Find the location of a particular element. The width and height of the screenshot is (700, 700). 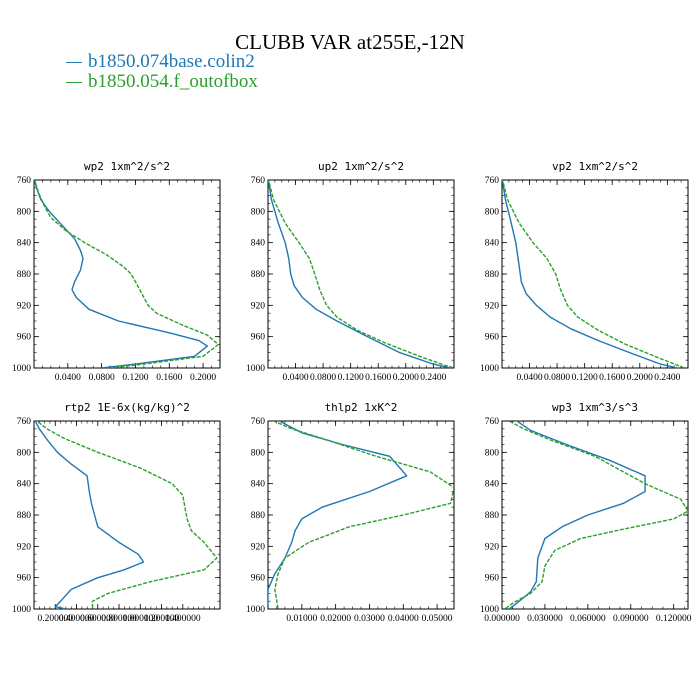

x-tick-label: 1.000000 is located at coordinates (140, 619).